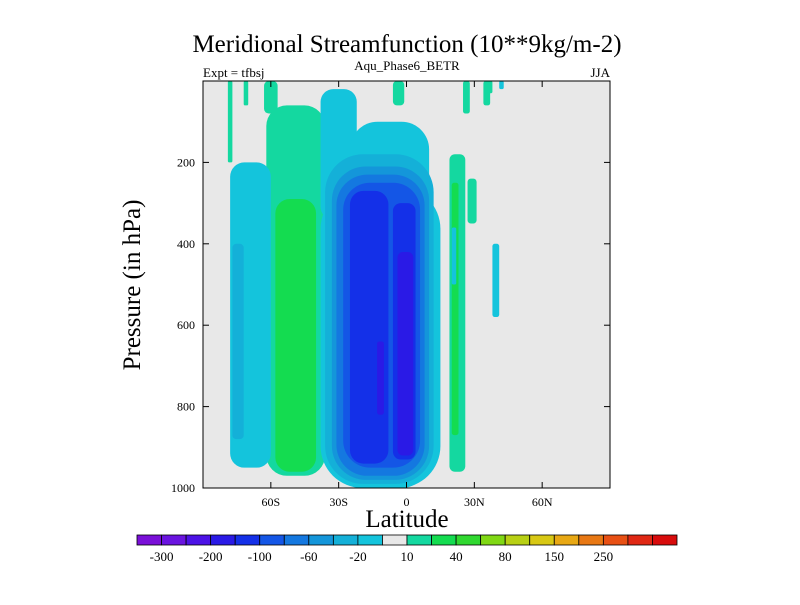 The width and height of the screenshot is (800, 605). I want to click on colorbar-label: -100, so click(260, 556).